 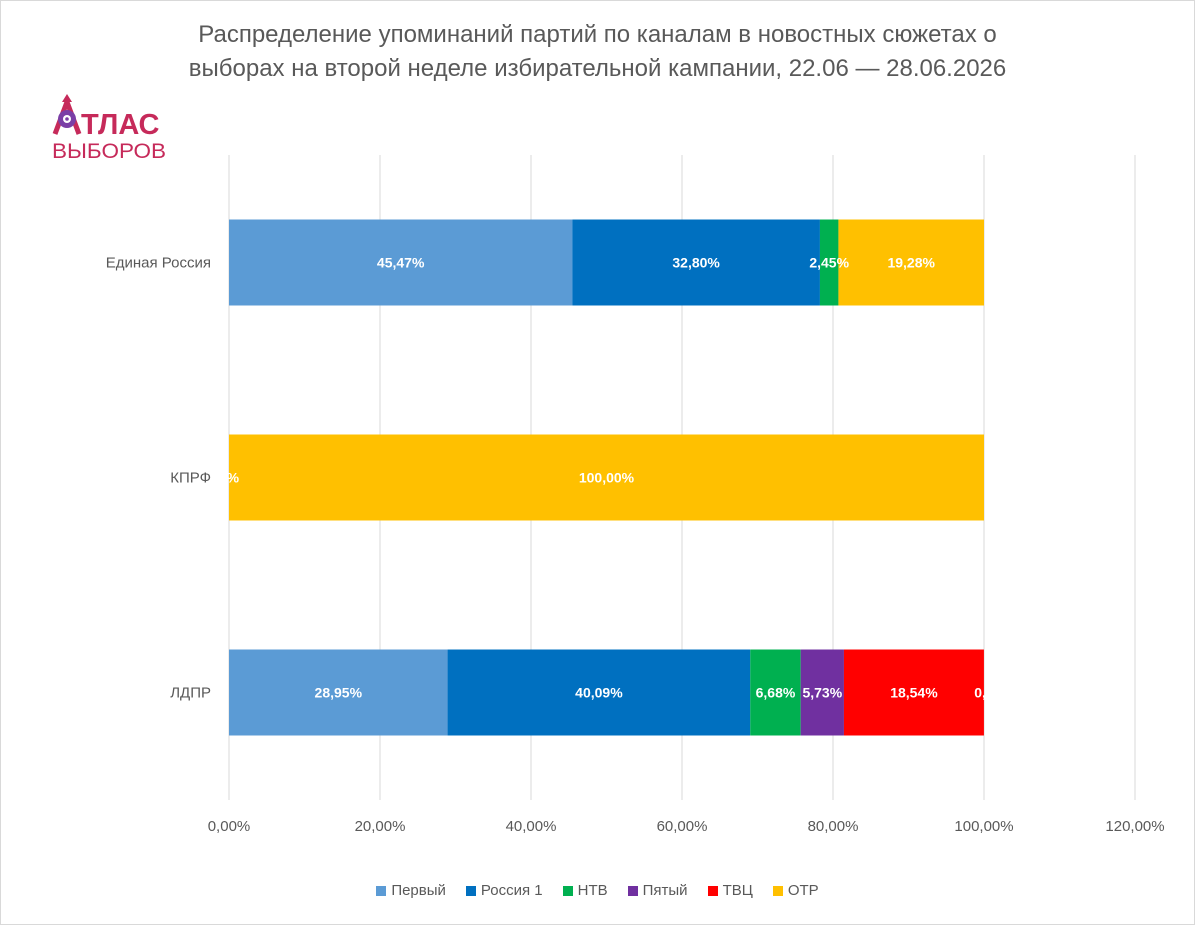 I want to click on atlas-vyborov-logo: ТЛАС ВЫБОРОВ, so click(x=109, y=128).